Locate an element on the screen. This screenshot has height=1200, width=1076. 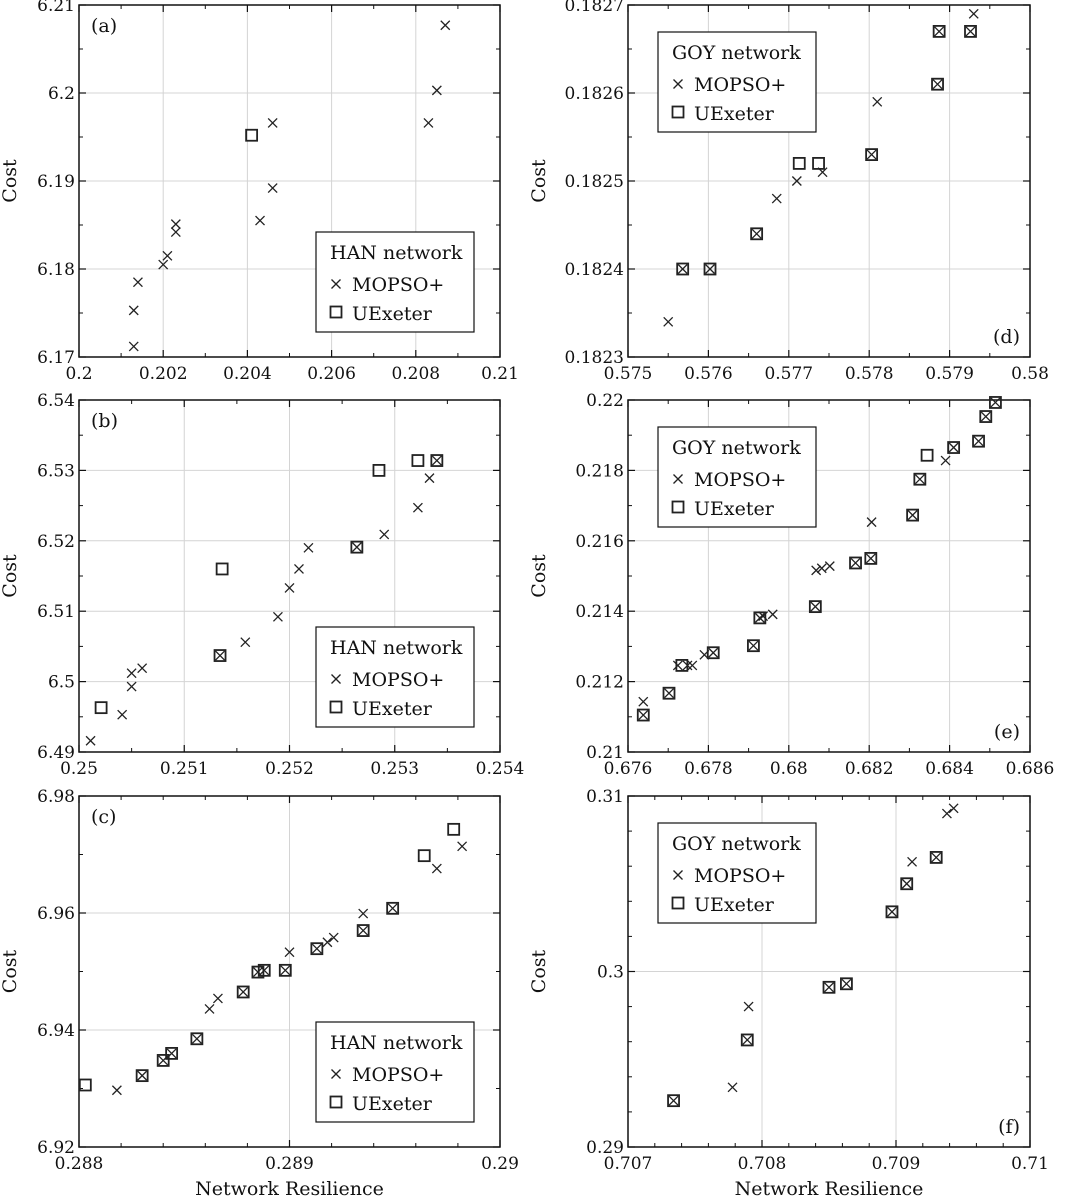
y-tick-label: 6.19 is located at coordinates (56, 182).